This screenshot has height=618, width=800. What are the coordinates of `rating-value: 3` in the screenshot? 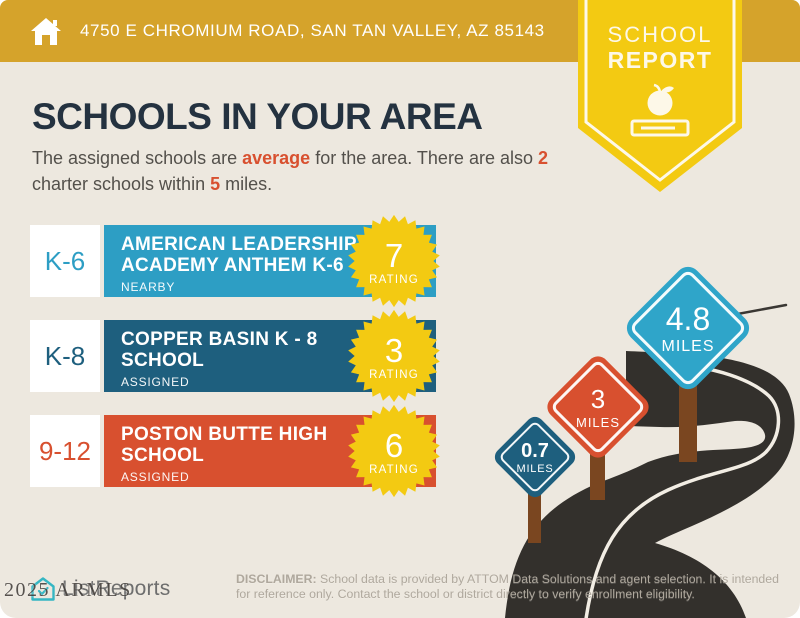 It's located at (394, 350).